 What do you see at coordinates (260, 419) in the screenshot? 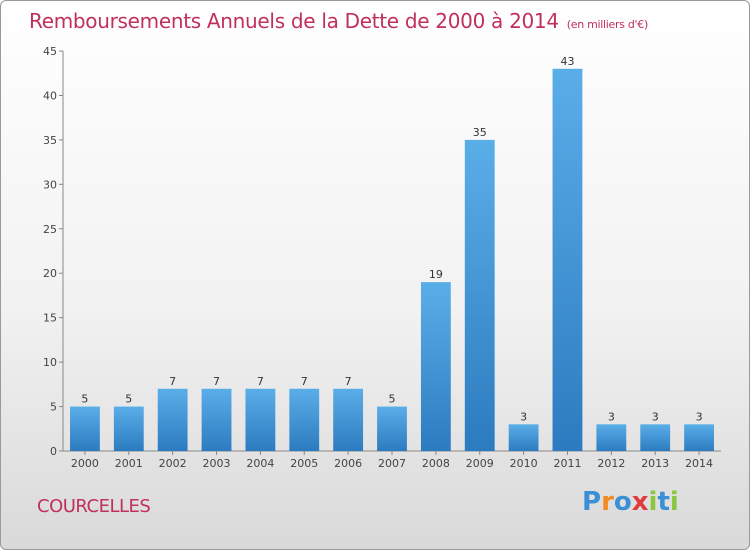
I see `bar-2004` at bounding box center [260, 419].